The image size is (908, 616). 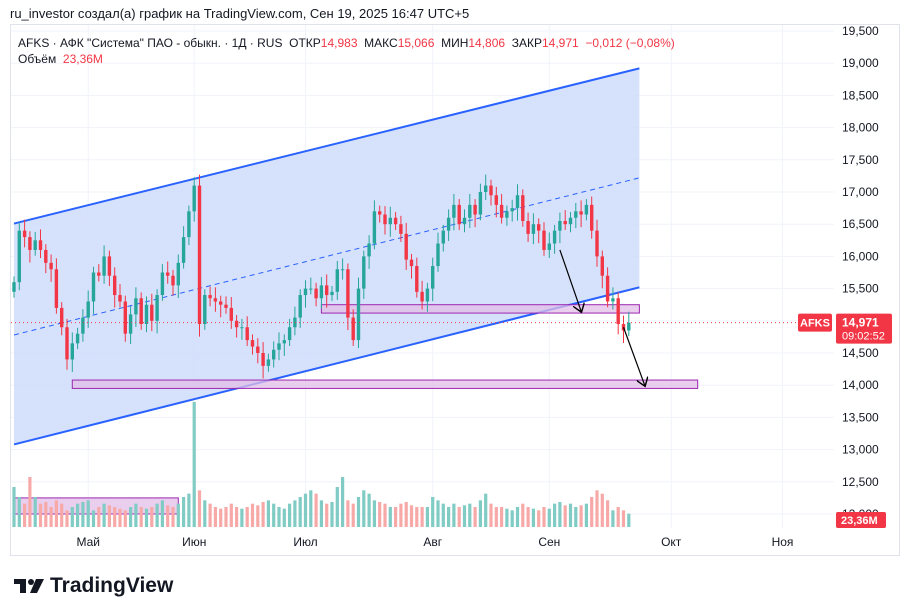 What do you see at coordinates (861, 520) in the screenshot?
I see `volume-tag` at bounding box center [861, 520].